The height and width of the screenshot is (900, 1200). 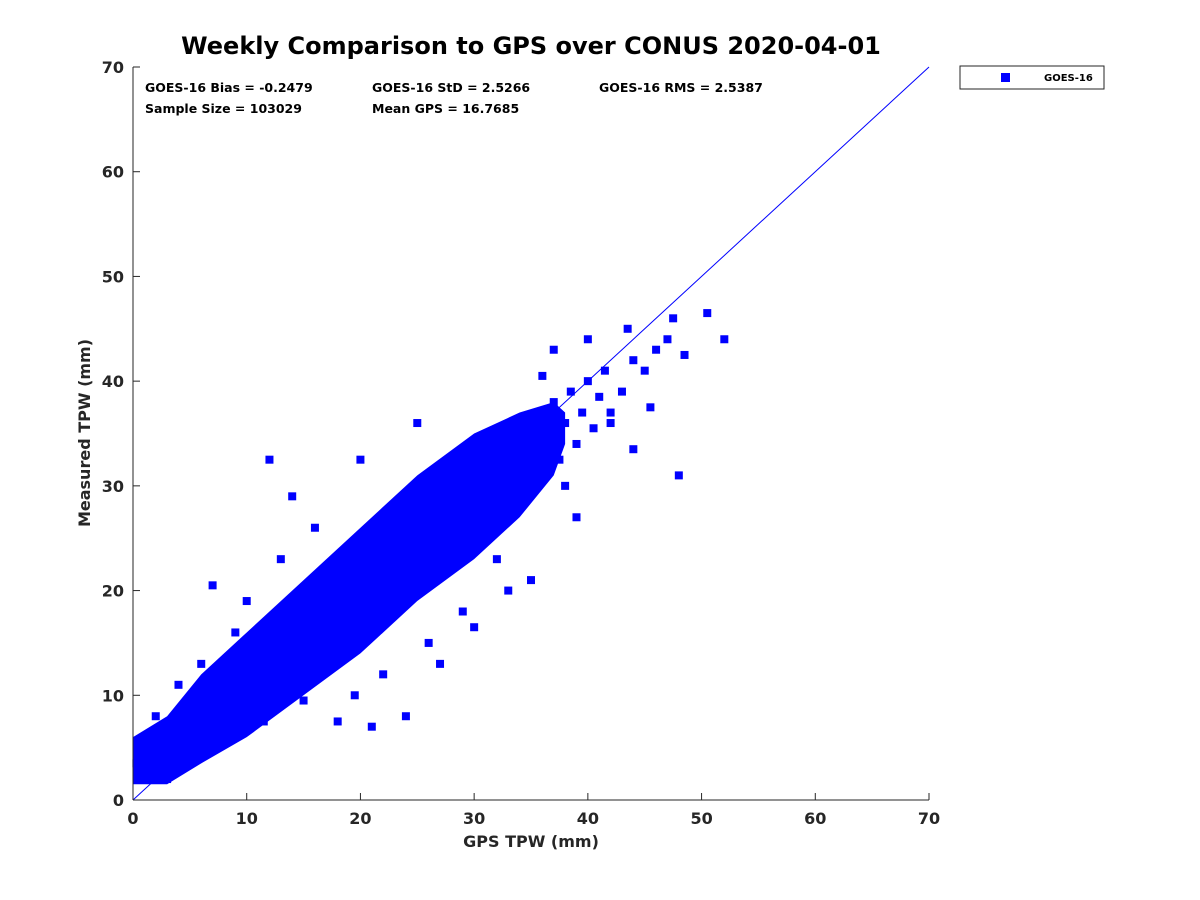 I want to click on legend-marker, so click(x=1005, y=77).